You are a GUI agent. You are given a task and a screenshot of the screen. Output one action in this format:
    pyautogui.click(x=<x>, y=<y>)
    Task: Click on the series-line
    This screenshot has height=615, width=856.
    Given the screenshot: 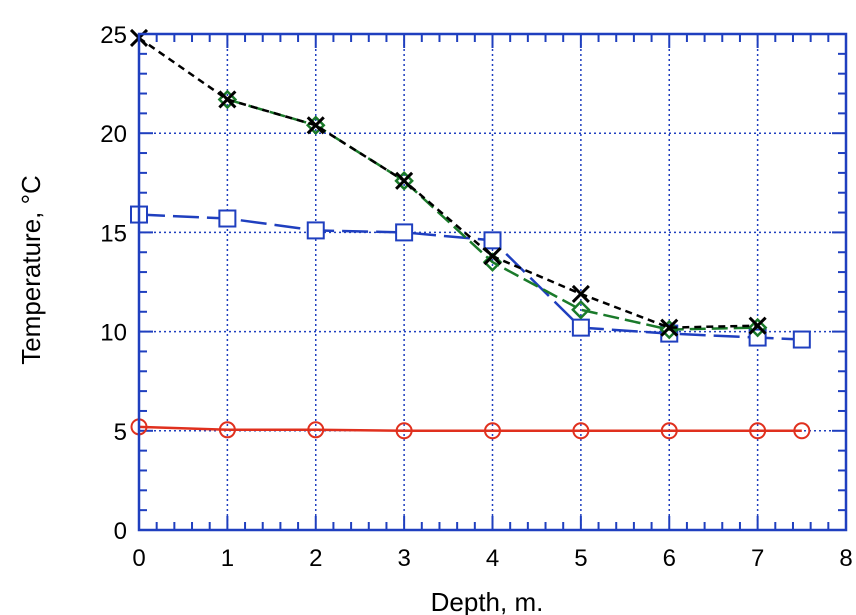 What is the action you would take?
    pyautogui.click(x=470, y=429)
    